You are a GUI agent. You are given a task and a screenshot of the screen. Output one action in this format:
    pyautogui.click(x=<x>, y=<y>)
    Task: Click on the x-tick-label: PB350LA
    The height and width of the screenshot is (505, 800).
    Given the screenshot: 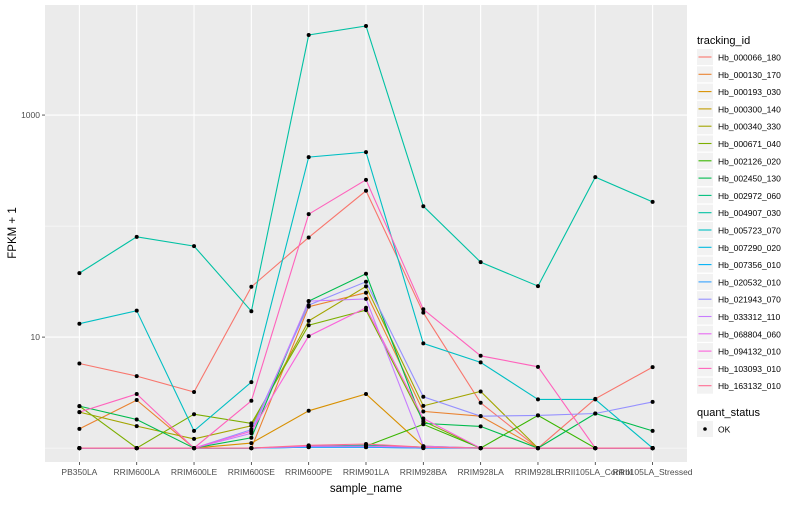 What is the action you would take?
    pyautogui.click(x=79, y=472)
    